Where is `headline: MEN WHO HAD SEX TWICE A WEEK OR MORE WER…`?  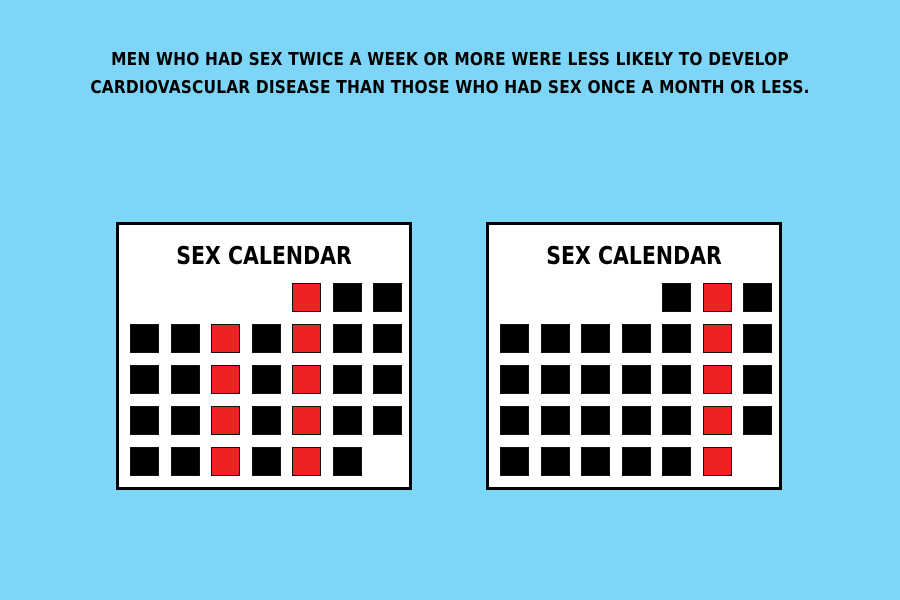
headline: MEN WHO HAD SEX TWICE A WEEK OR MORE WER… is located at coordinates (450, 74).